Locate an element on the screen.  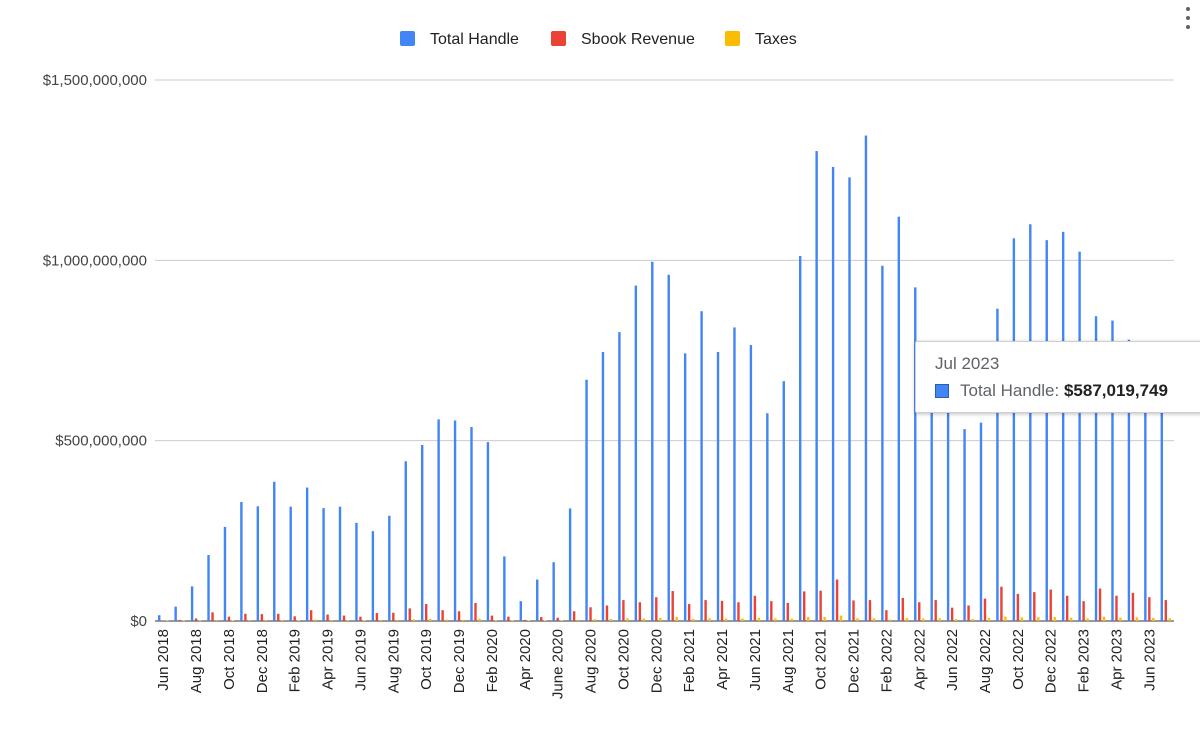
legend-label: Taxes is located at coordinates (776, 39).